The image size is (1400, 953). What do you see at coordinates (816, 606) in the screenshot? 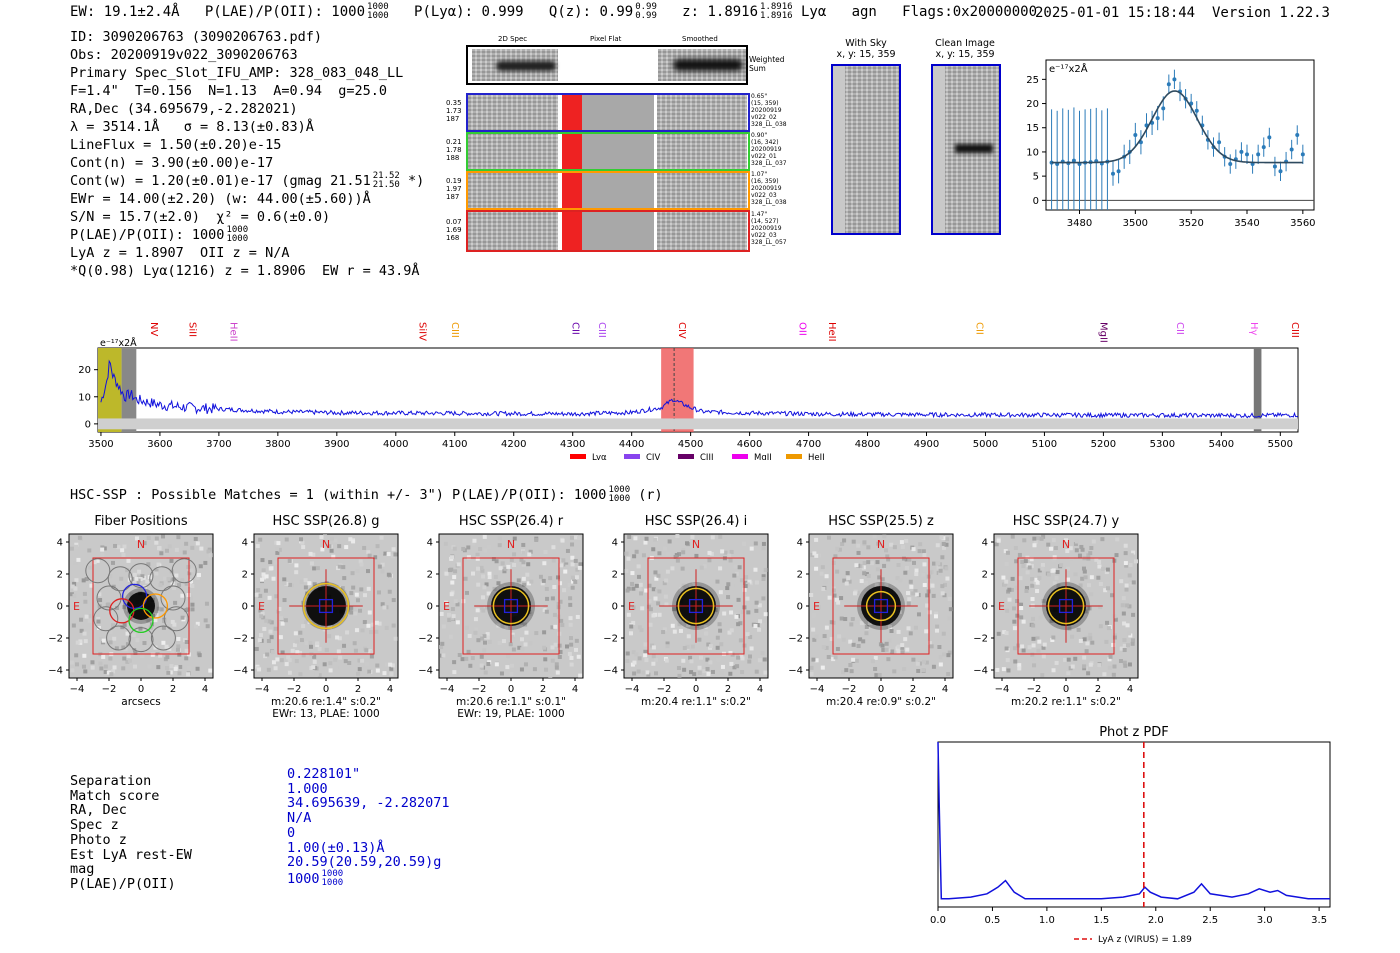
I see `cutout-east-label: E` at bounding box center [816, 606].